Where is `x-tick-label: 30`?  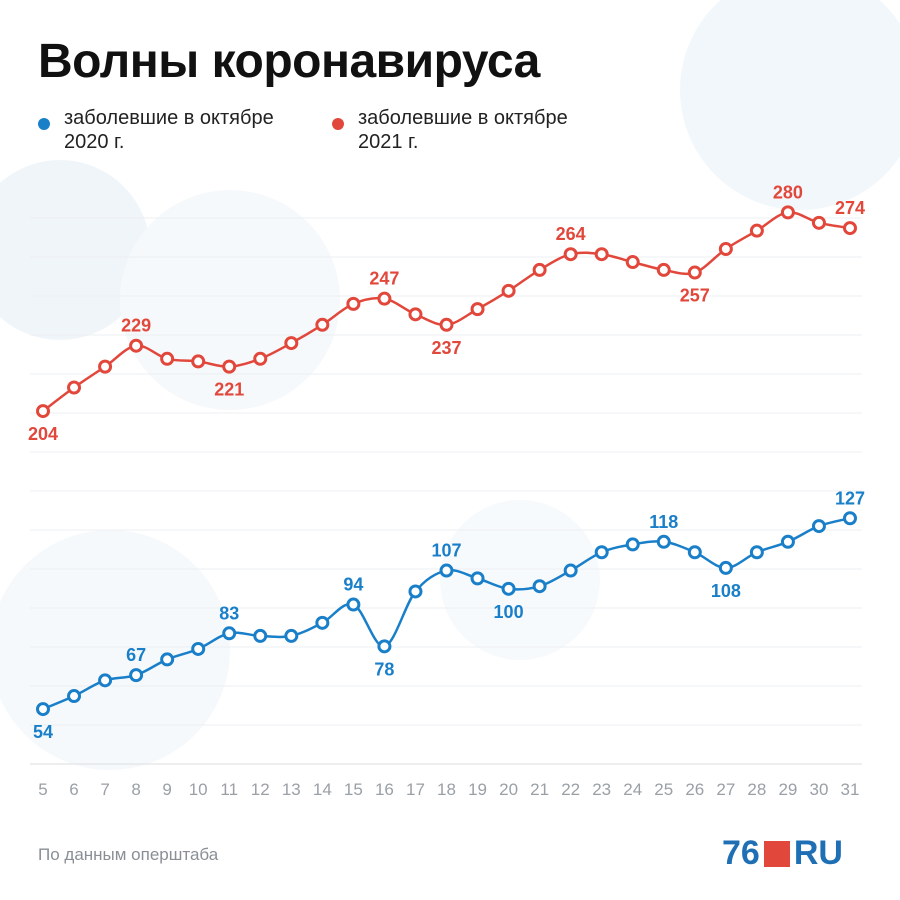 x-tick-label: 30 is located at coordinates (819, 789).